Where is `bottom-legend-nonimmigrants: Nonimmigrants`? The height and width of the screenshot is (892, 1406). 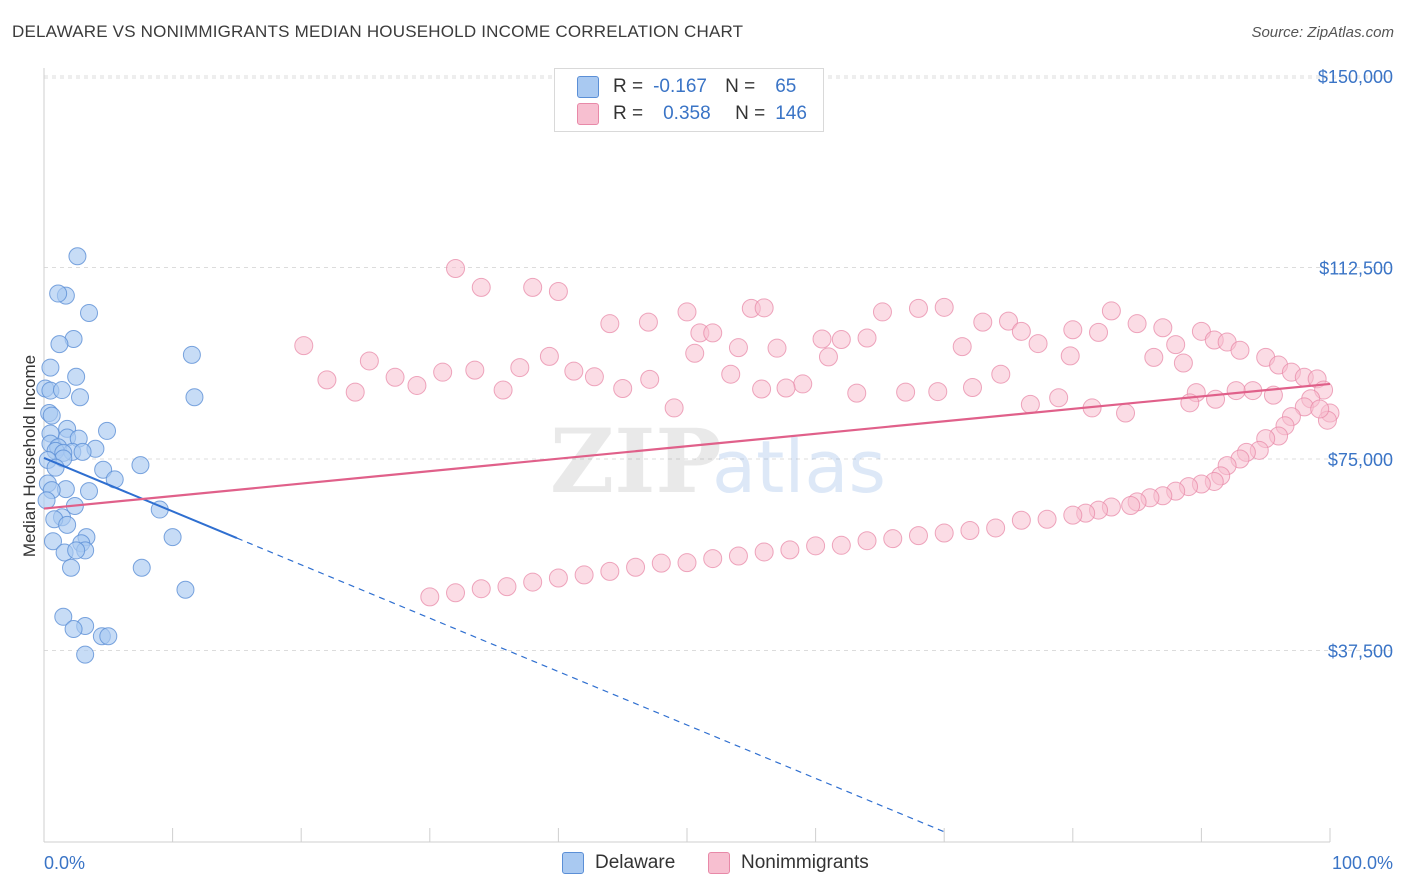
bottom-legend-nonimmigrants: Nonimmigrants is located at coordinates (788, 863).